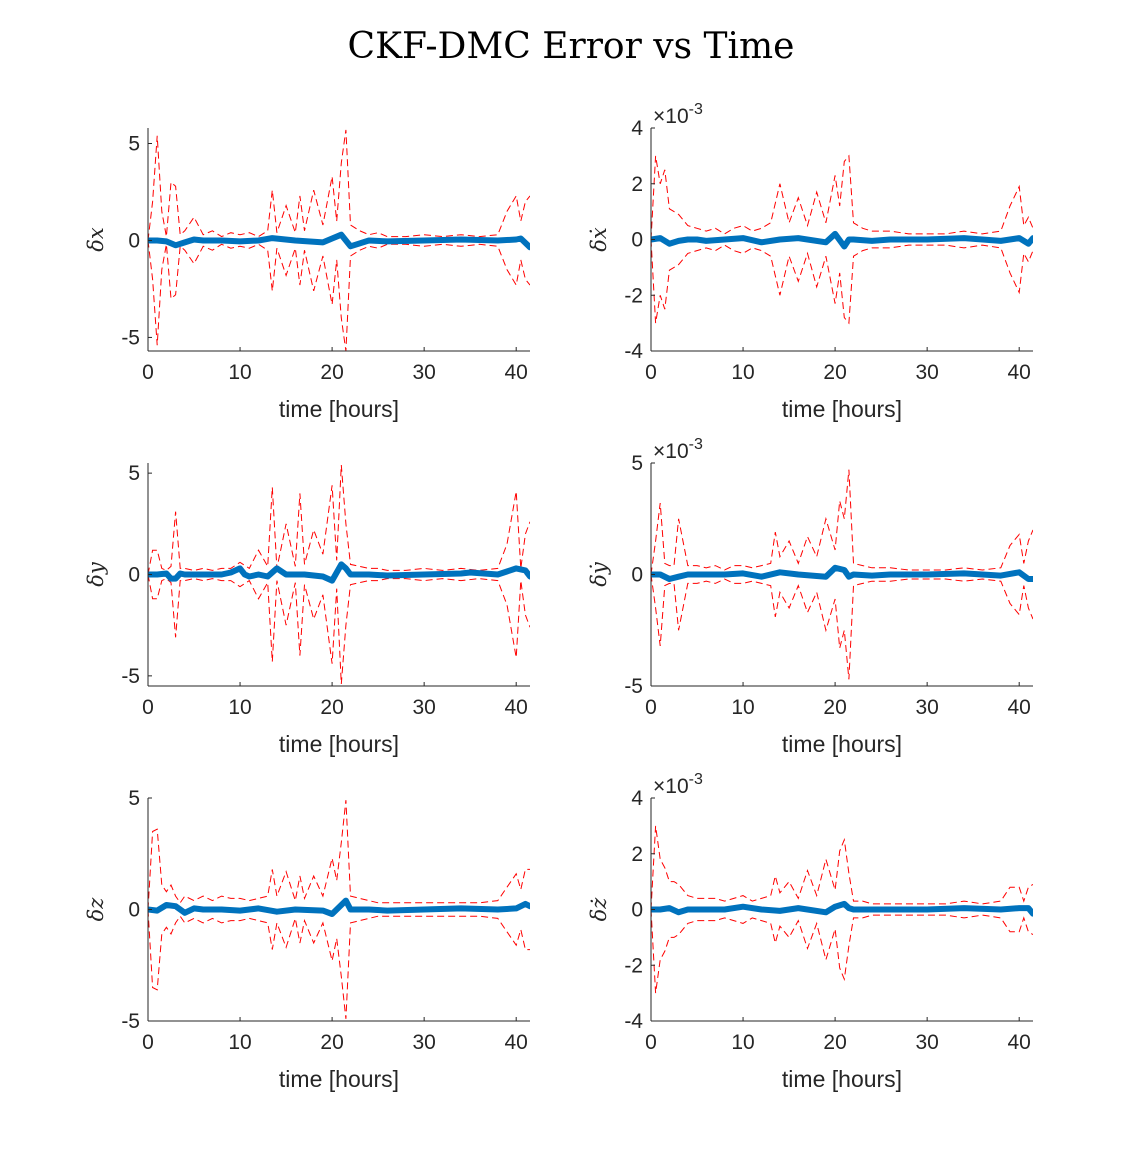 This screenshot has height=1157, width=1141. What do you see at coordinates (599, 909) in the screenshot?
I see `y-axis-label: δż` at bounding box center [599, 909].